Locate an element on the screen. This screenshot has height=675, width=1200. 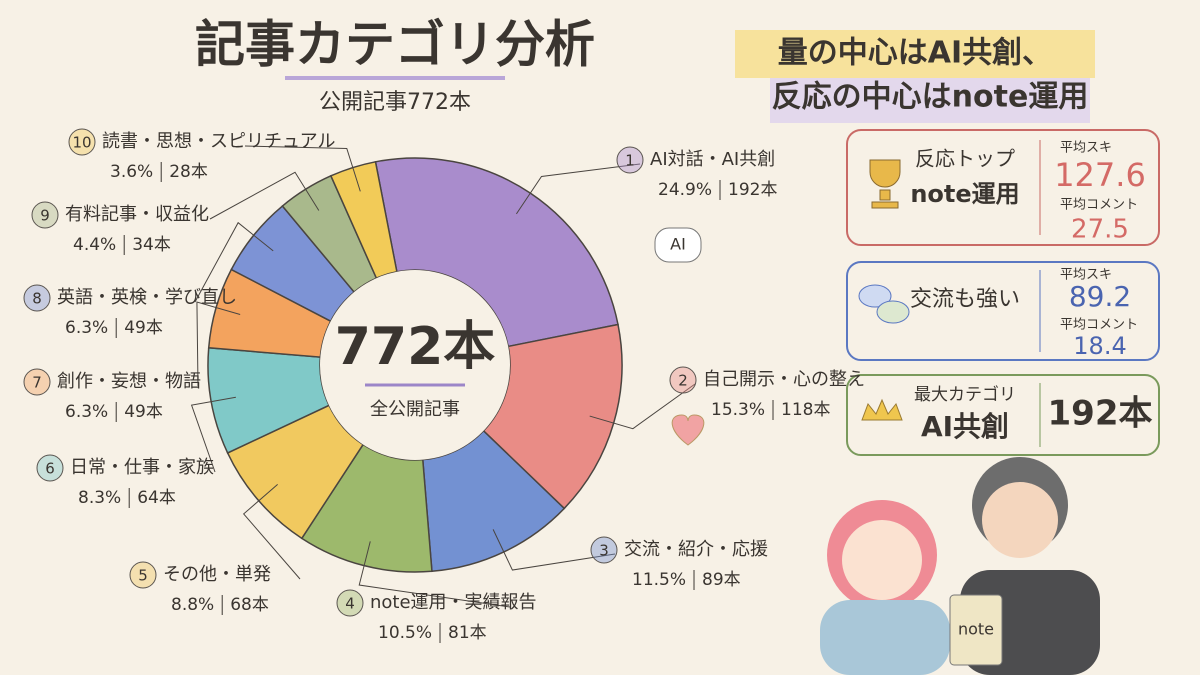
percent-label: 8.8% is located at coordinates (192, 605).